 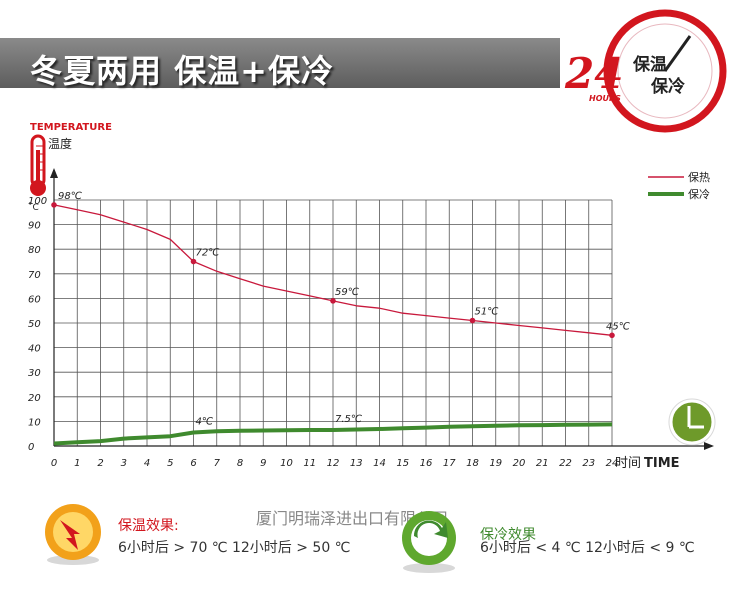 What do you see at coordinates (31, 447) in the screenshot?
I see `y-tick-label: 0` at bounding box center [31, 447].